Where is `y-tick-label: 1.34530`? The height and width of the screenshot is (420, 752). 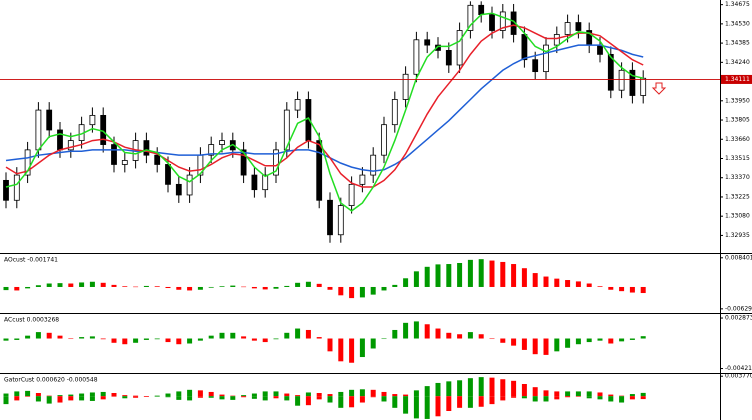 y-tick-label: 1.34530 is located at coordinates (737, 23).